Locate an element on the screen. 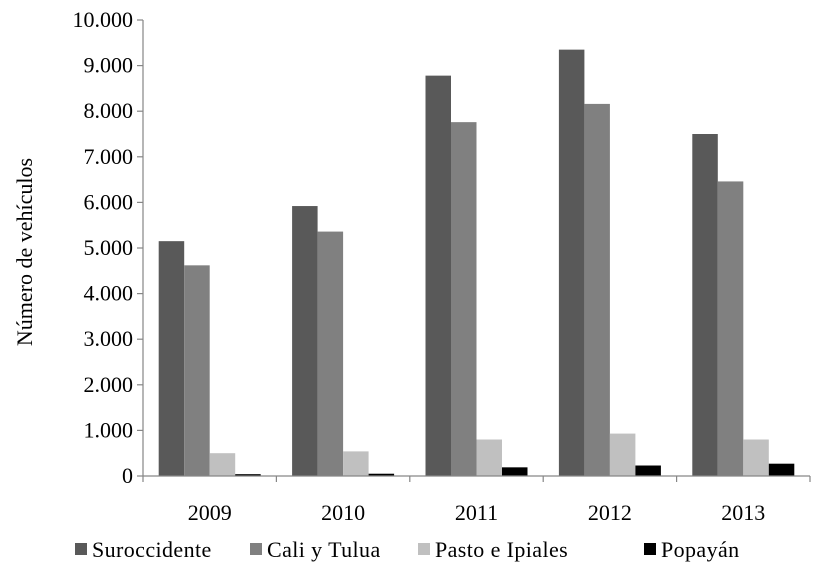 The height and width of the screenshot is (573, 819). bar-3-2009 is located at coordinates (222, 464).